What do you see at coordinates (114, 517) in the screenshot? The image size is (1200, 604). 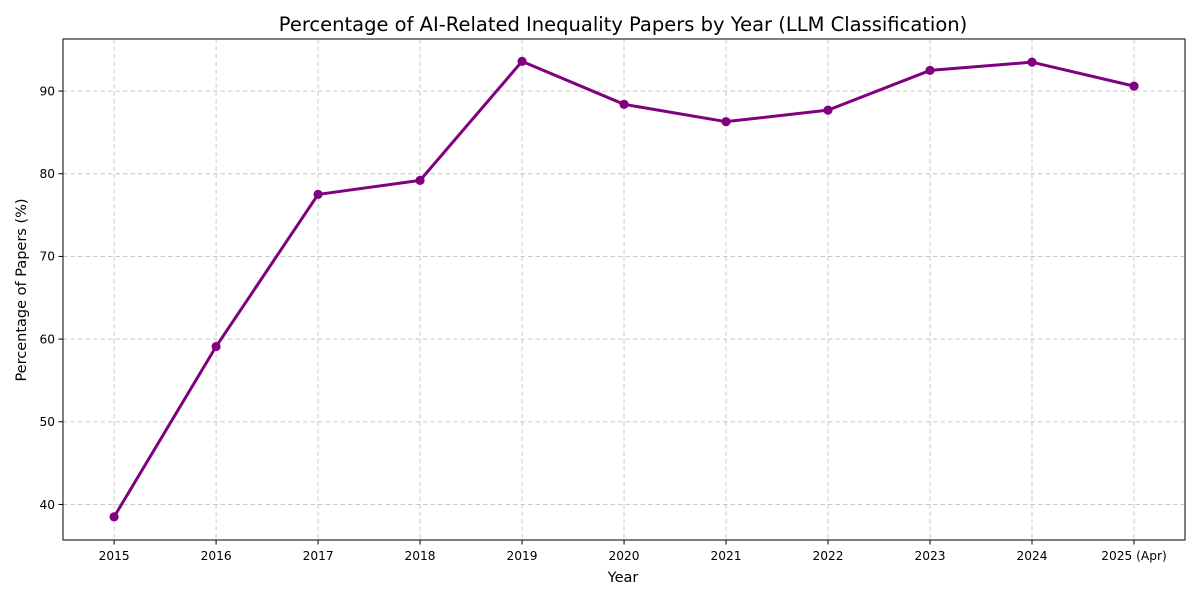 I see `data-point-2015` at bounding box center [114, 517].